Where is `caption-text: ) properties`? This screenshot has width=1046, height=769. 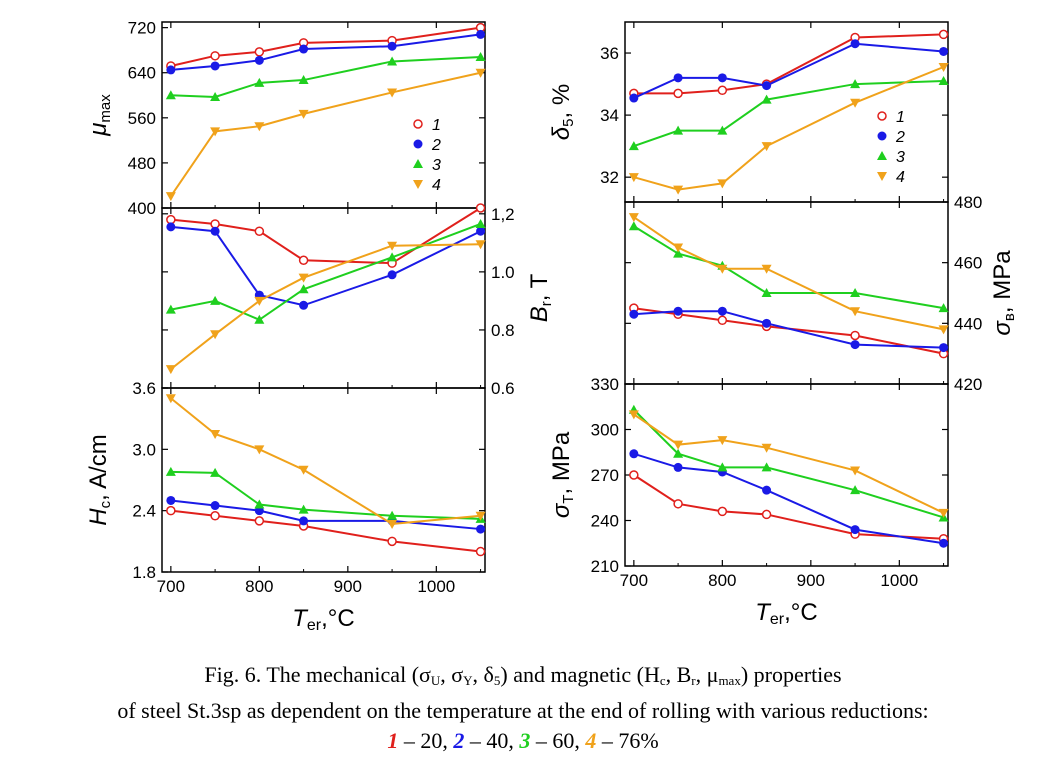 caption-text: ) properties is located at coordinates (791, 674).